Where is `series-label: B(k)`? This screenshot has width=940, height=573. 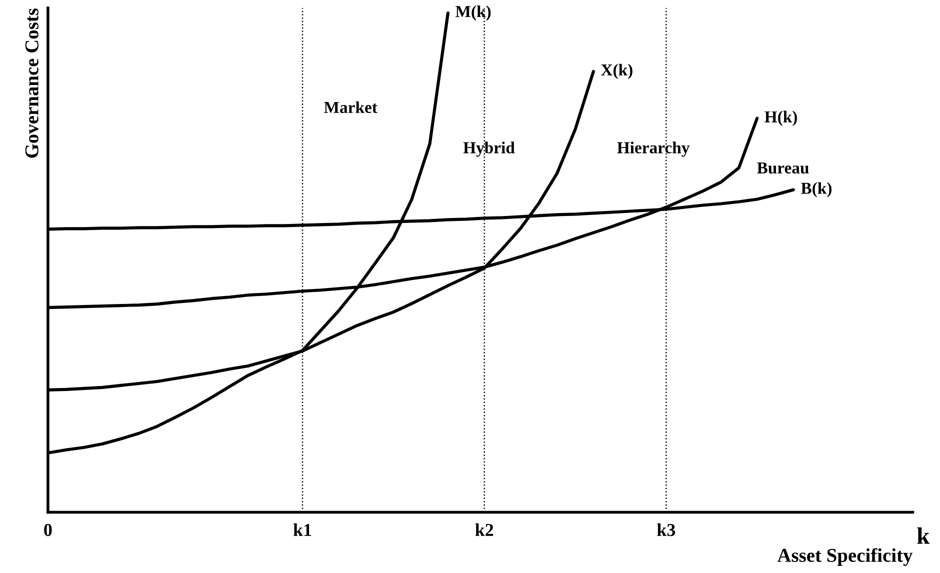
series-label: B(k) is located at coordinates (816, 190).